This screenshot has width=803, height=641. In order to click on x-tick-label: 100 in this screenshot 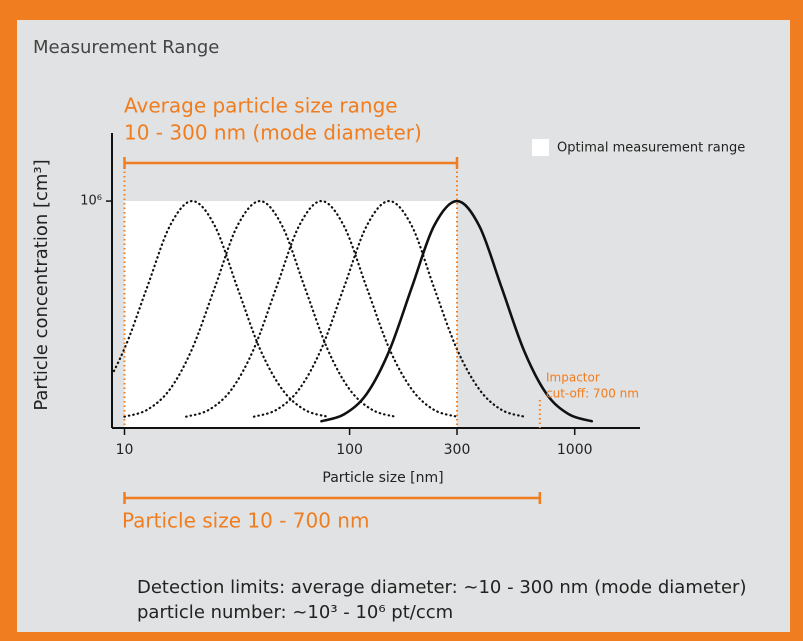, I will do `click(349, 450)`.